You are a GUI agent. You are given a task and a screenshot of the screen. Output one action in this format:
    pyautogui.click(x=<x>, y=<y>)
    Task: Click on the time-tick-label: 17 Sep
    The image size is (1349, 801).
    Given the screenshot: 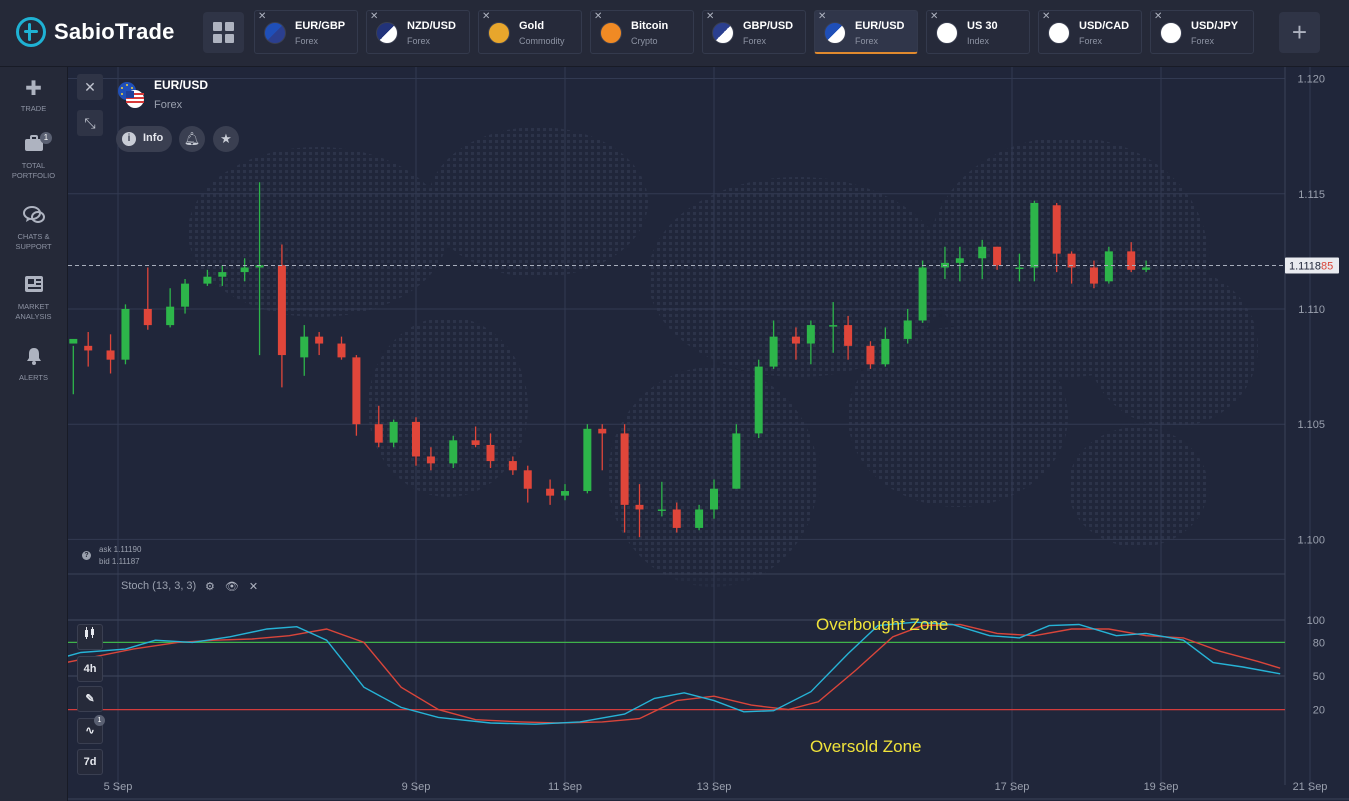 What is the action you would take?
    pyautogui.click(x=1012, y=787)
    